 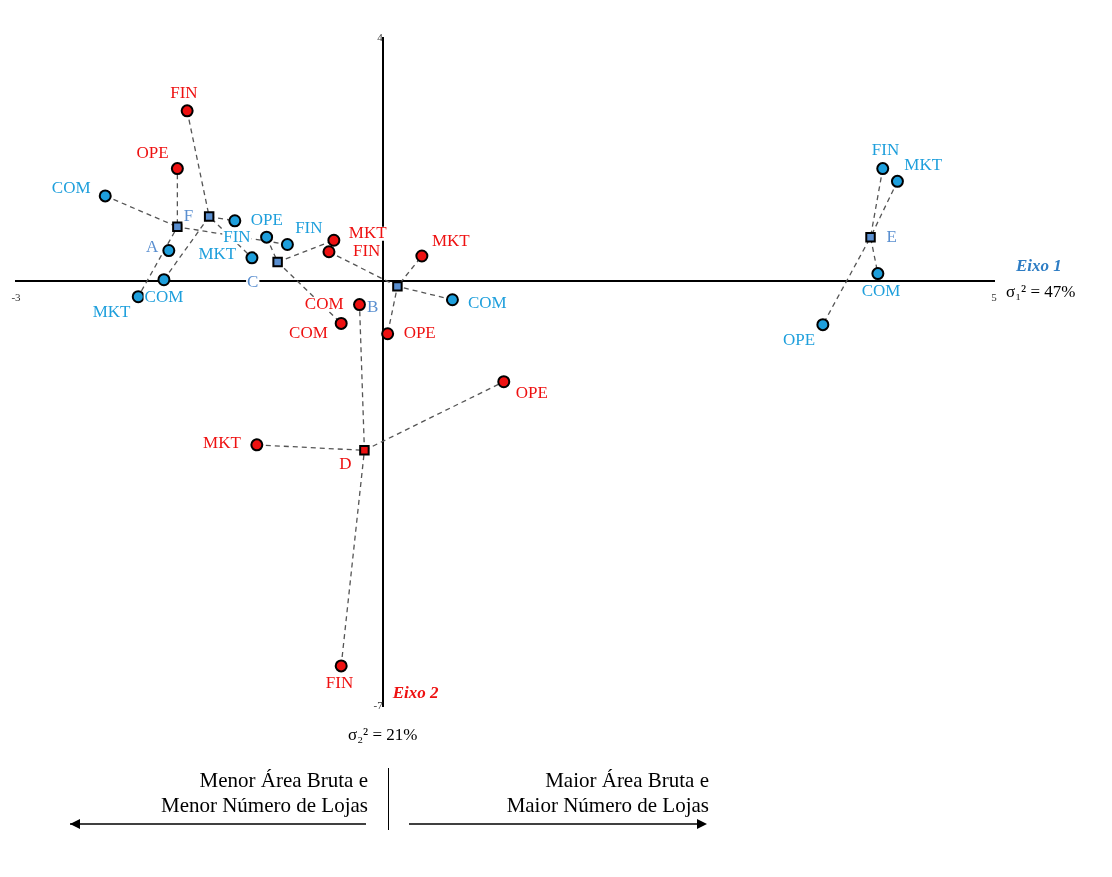 What do you see at coordinates (378, 704) in the screenshot?
I see `y-tick-label: -7` at bounding box center [378, 704].